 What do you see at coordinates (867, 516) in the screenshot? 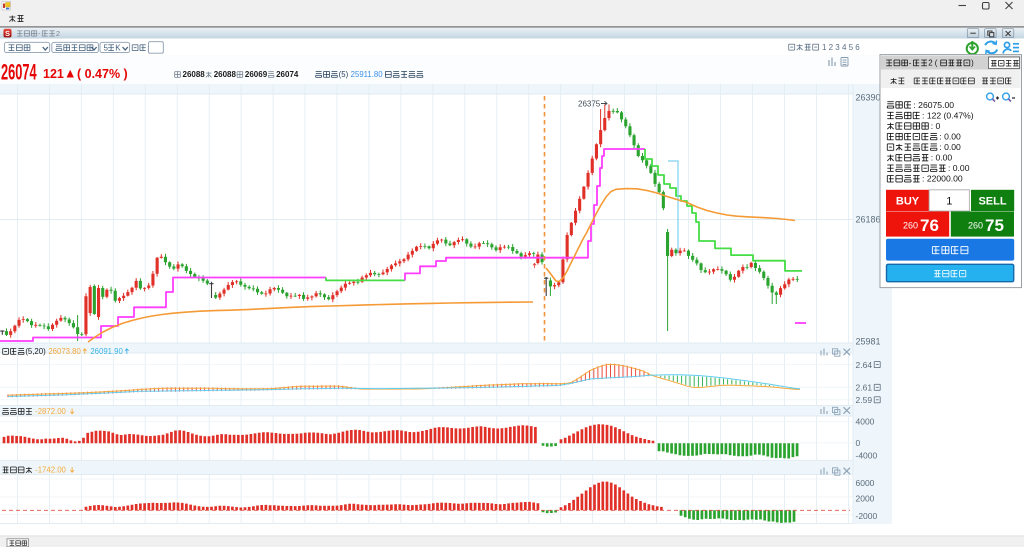
I see `svg-text: -2000` at bounding box center [867, 516].